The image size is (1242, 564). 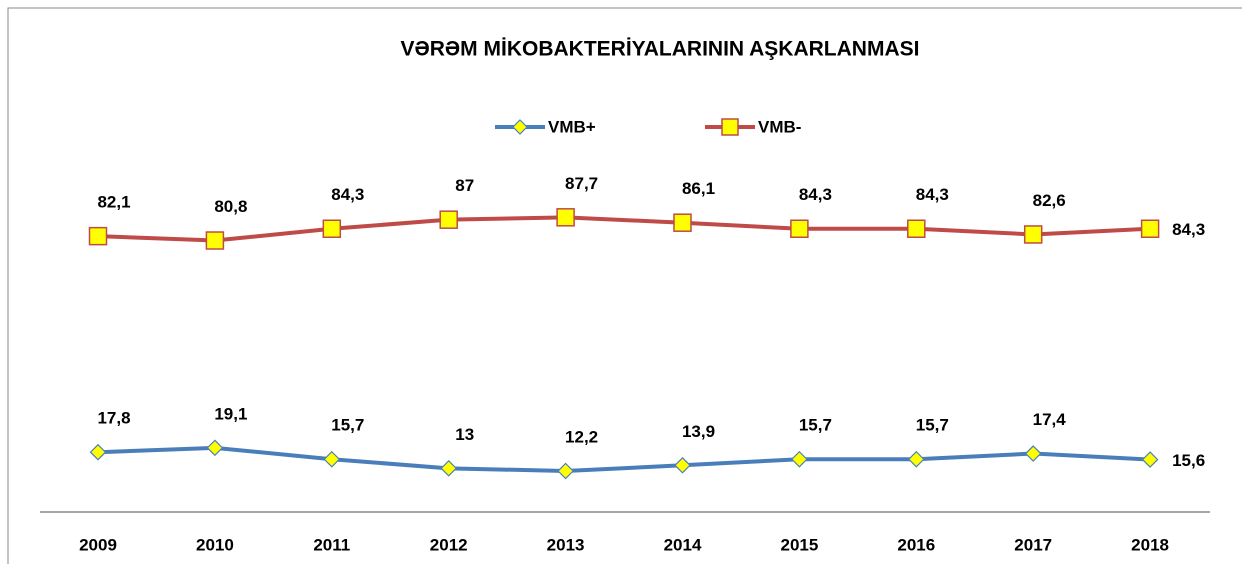 I want to click on x-tick-label: 2016, so click(x=916, y=544).